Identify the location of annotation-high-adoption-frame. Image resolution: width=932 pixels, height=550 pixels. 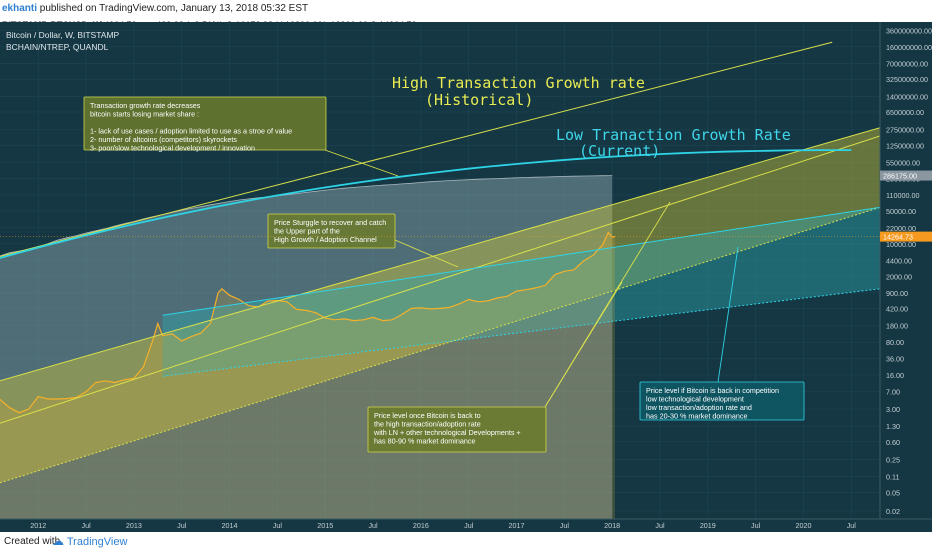
(457, 429).